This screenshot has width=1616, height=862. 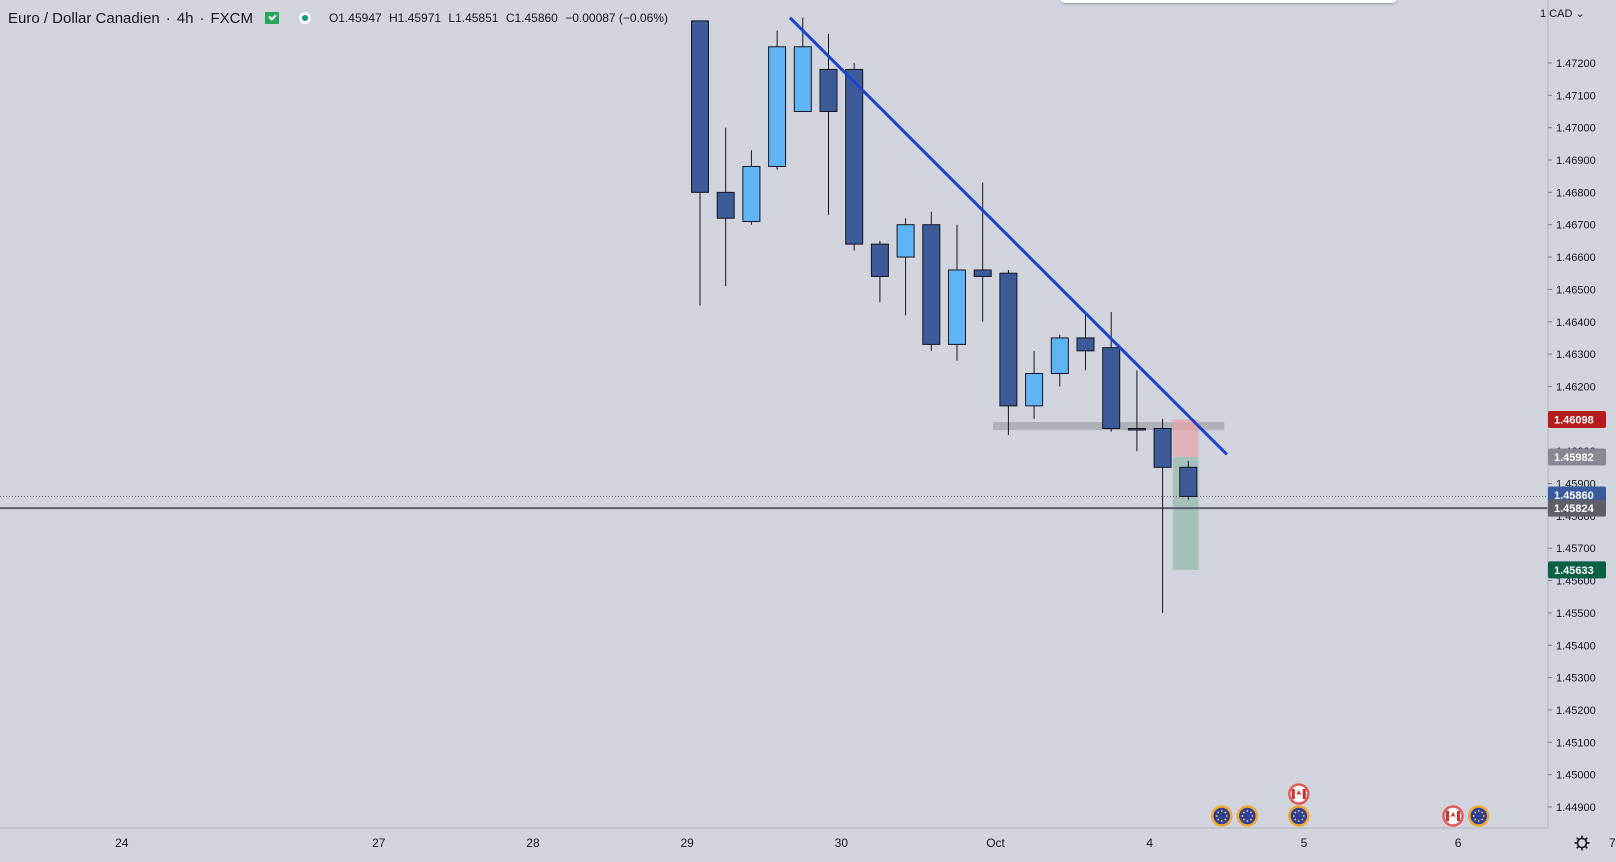 What do you see at coordinates (1576, 646) in the screenshot?
I see `y-tick-label: 1.45400` at bounding box center [1576, 646].